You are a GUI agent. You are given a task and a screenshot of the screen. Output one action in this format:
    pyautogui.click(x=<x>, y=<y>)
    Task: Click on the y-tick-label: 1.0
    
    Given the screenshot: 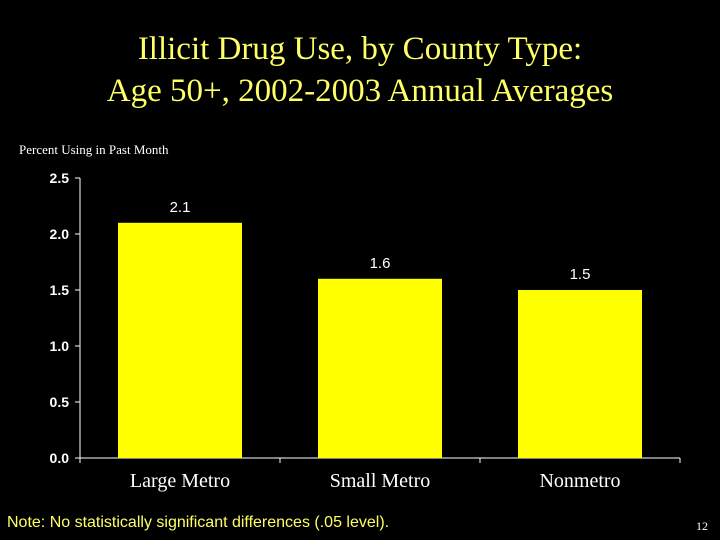 What is the action you would take?
    pyautogui.click(x=60, y=346)
    